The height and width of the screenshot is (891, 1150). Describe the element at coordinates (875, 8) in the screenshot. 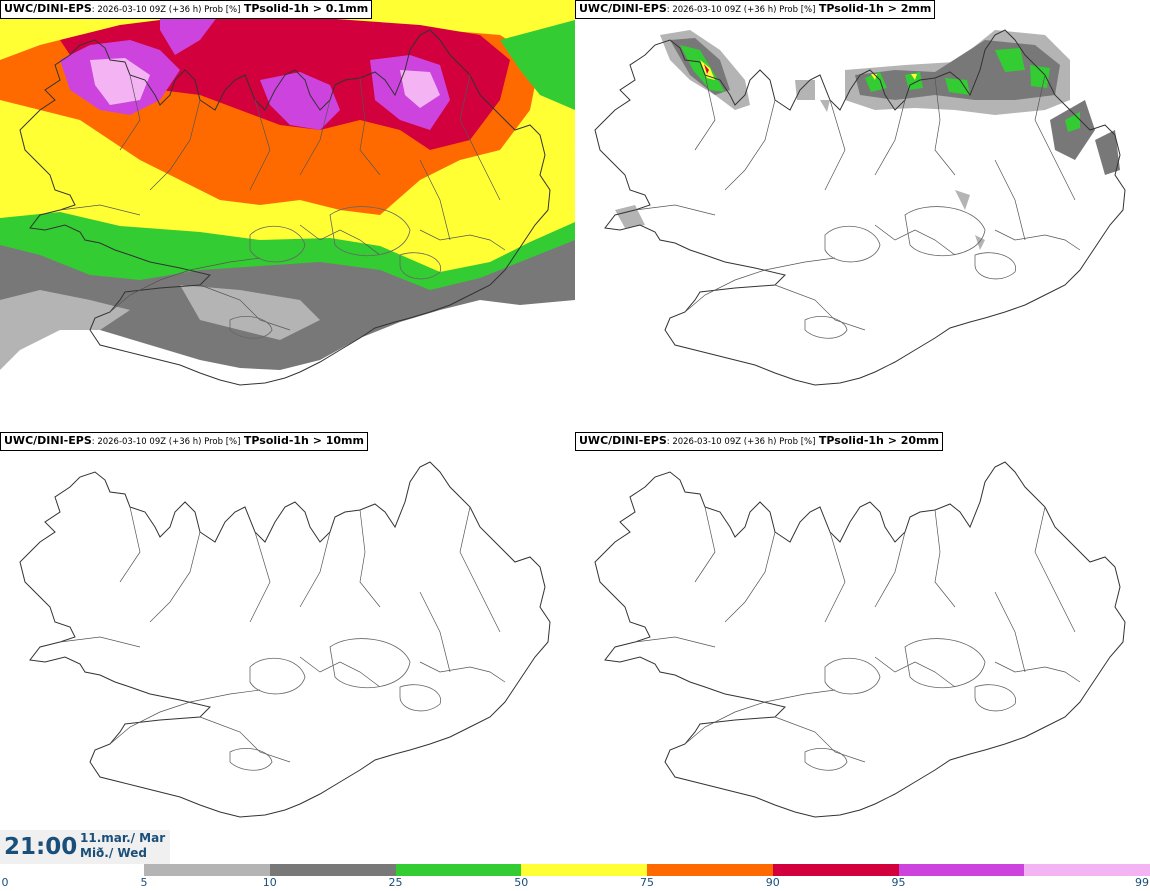

I see `field-name: TPsolid-1h > 2mm` at that location.